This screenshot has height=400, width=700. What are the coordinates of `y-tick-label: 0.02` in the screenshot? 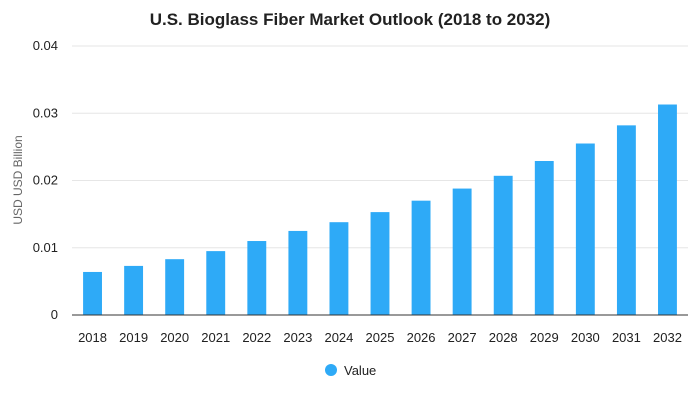 It's located at (45, 180).